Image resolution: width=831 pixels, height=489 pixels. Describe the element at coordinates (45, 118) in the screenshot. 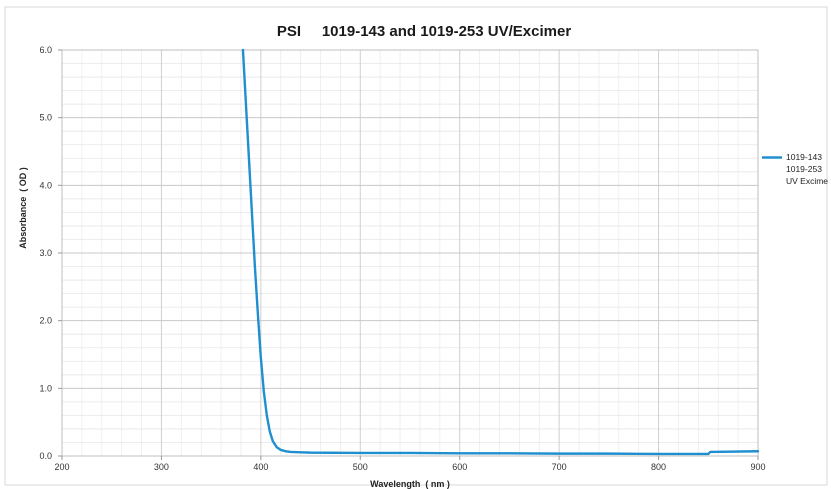

I see `y-tick-label: 5.0` at that location.